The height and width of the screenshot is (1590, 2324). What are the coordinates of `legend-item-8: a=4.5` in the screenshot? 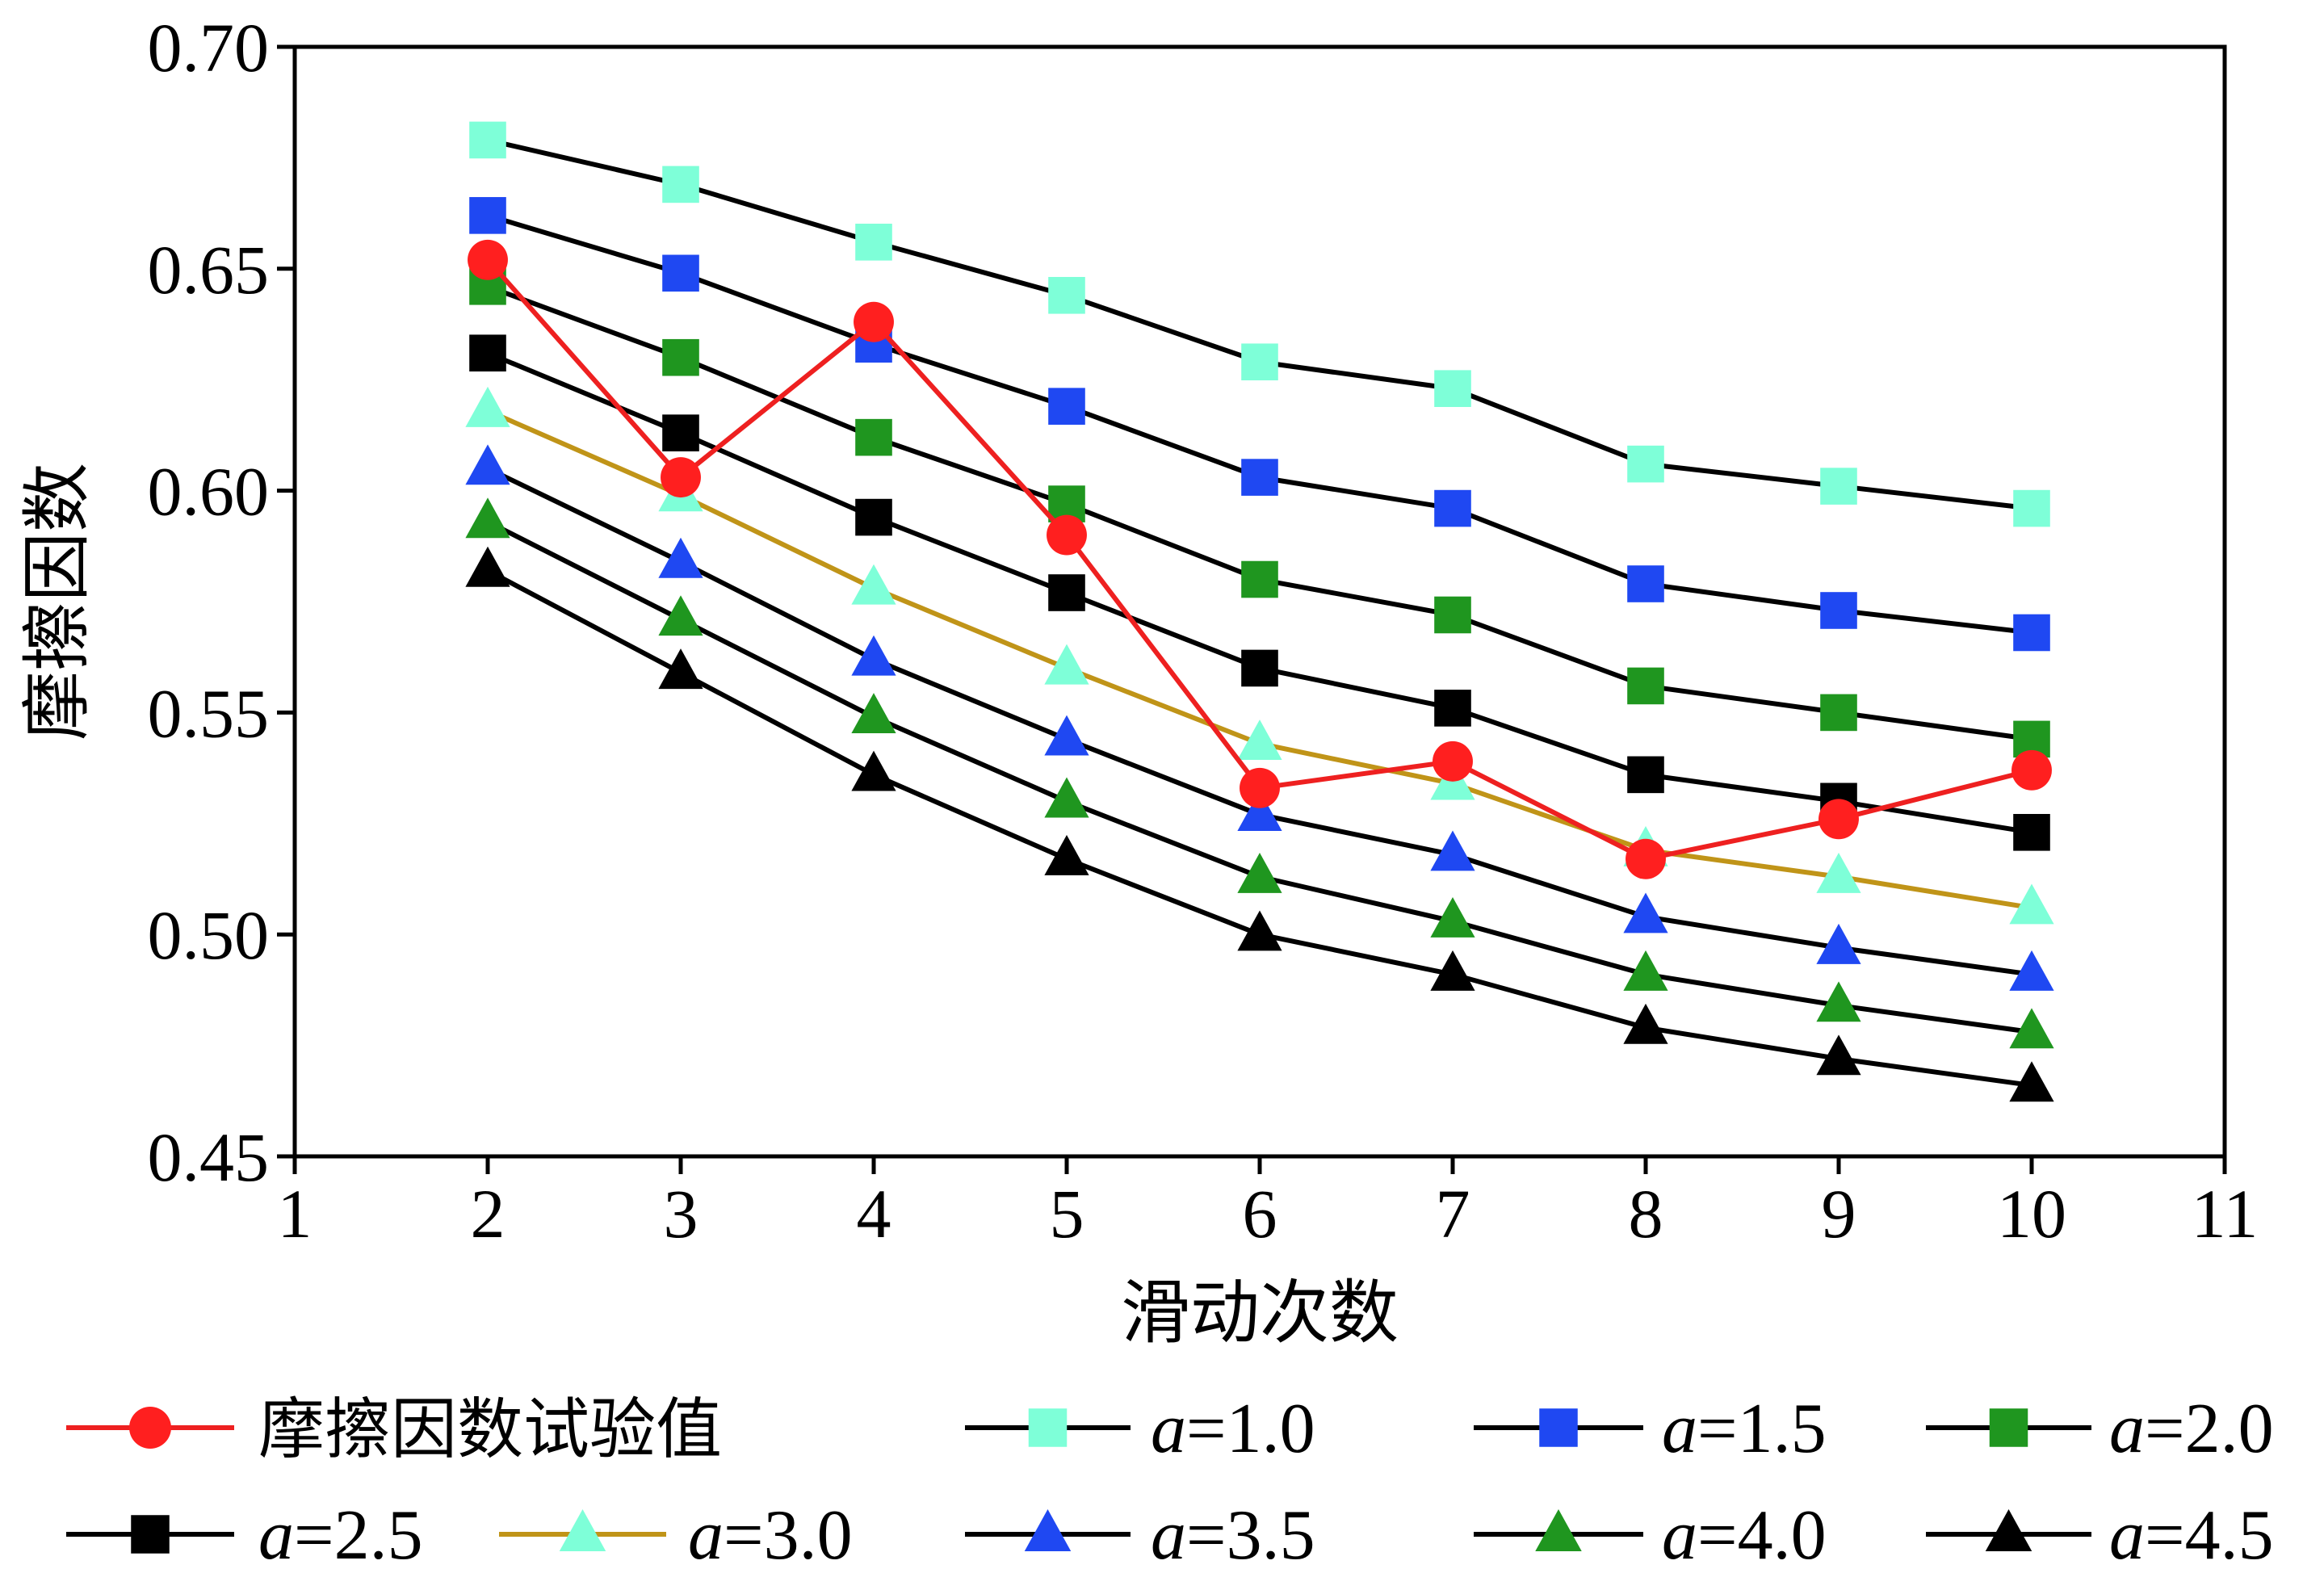 It's located at (2100, 1535).